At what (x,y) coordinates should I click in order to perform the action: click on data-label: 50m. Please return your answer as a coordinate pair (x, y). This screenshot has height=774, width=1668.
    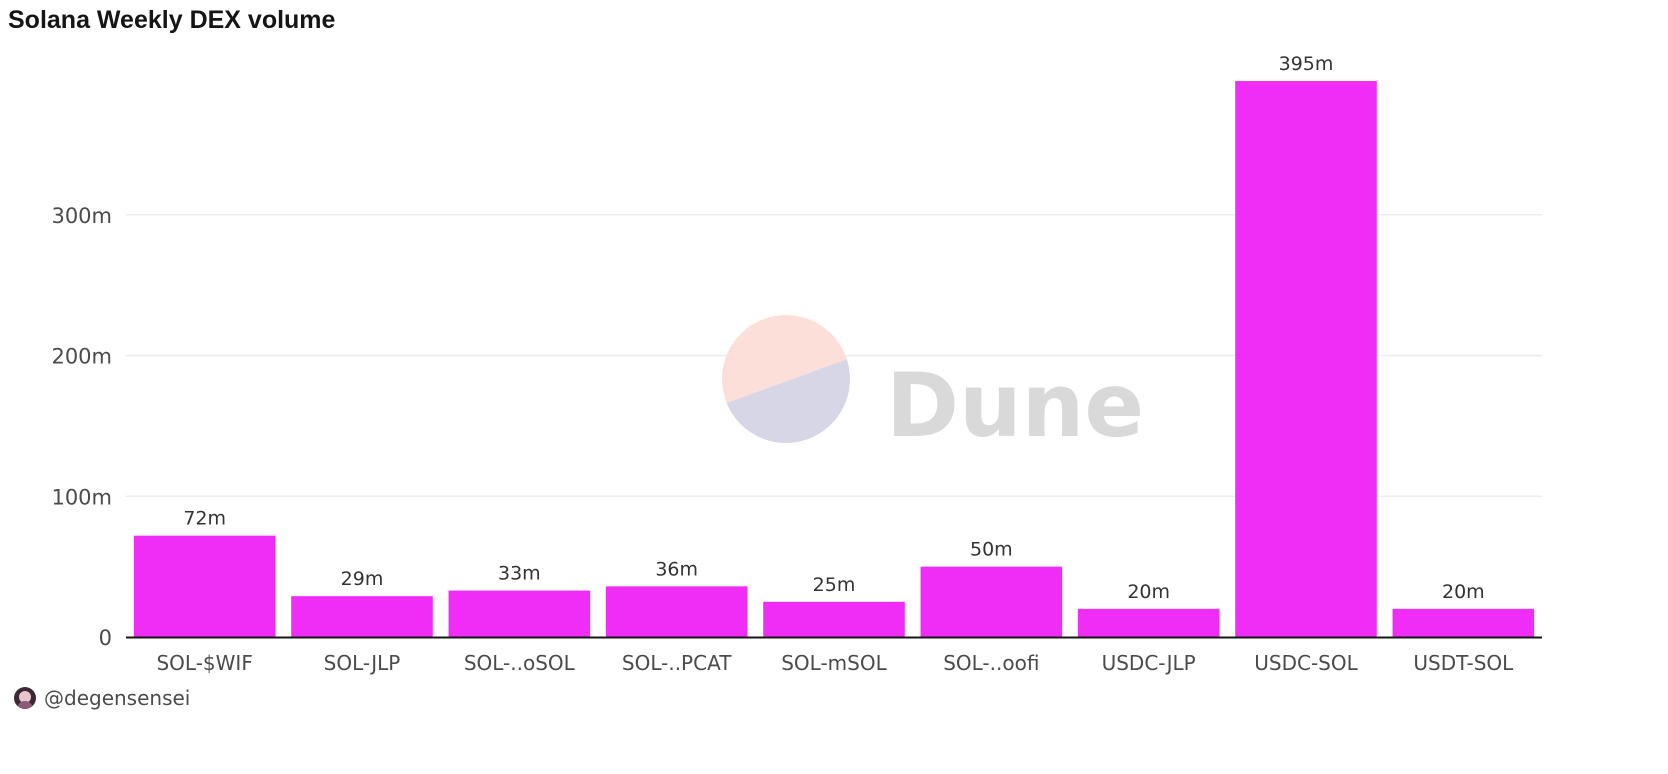
    Looking at the image, I should click on (991, 550).